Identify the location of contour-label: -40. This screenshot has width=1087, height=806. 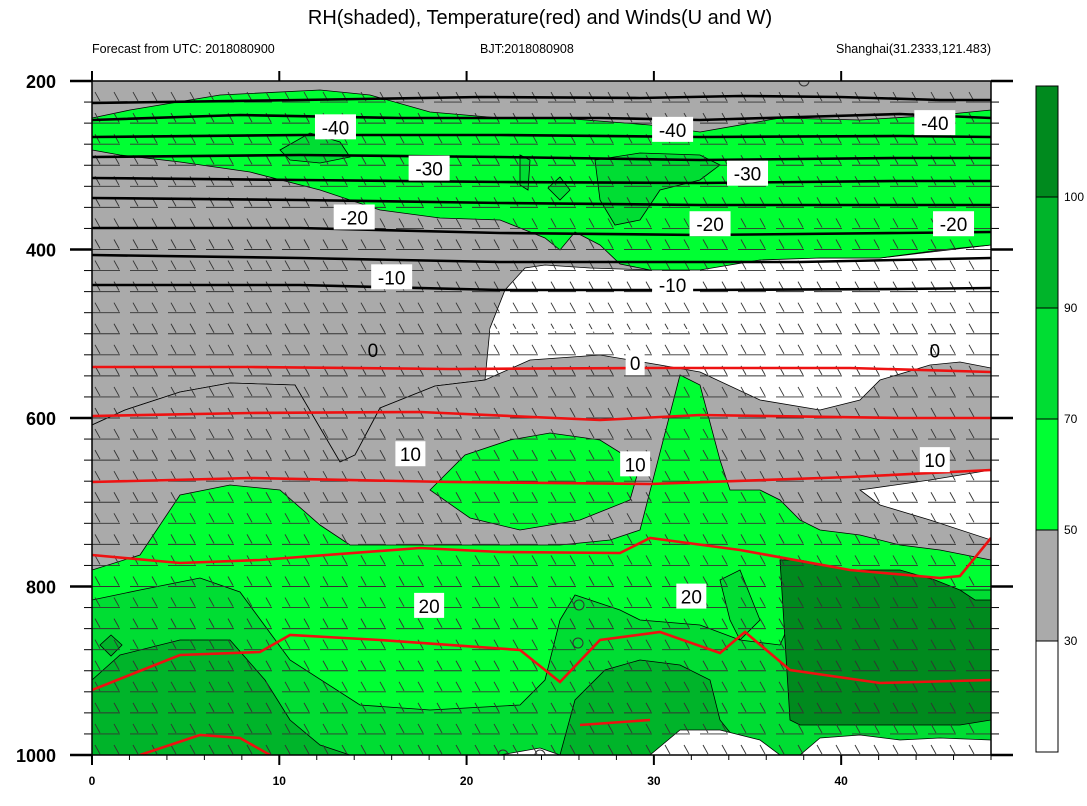
(934, 124).